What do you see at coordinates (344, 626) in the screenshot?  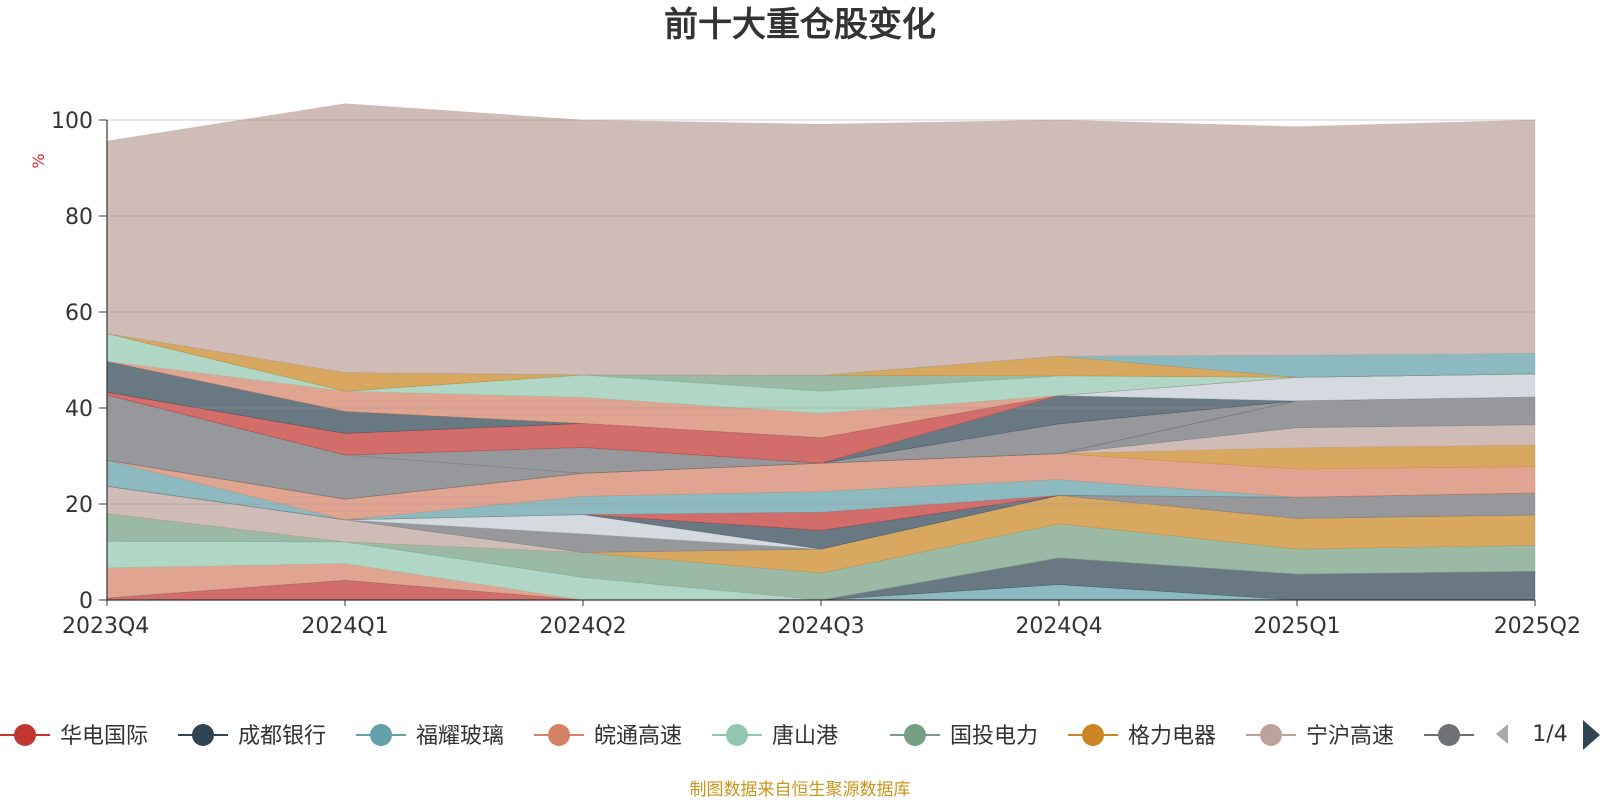 I see `x-tick-label: 2024Q1` at bounding box center [344, 626].